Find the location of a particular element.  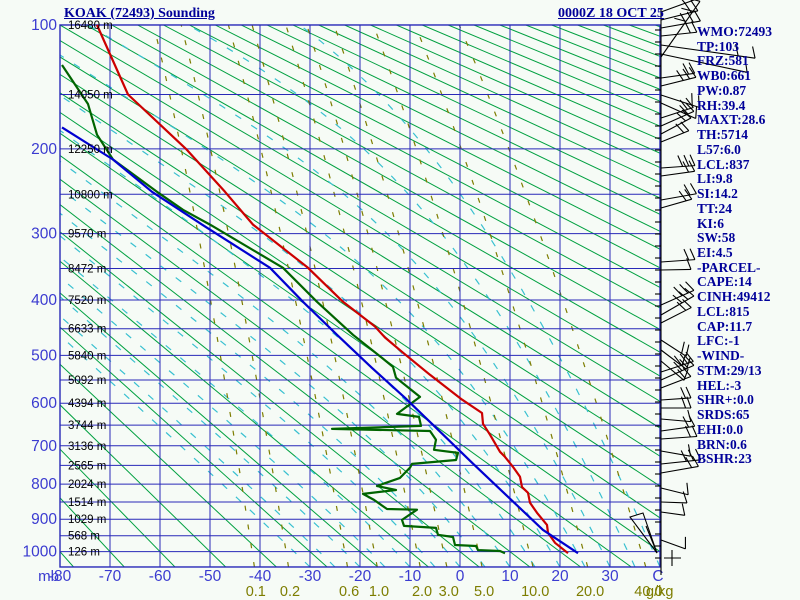

temperature-unit-label: C is located at coordinates (657, 576).